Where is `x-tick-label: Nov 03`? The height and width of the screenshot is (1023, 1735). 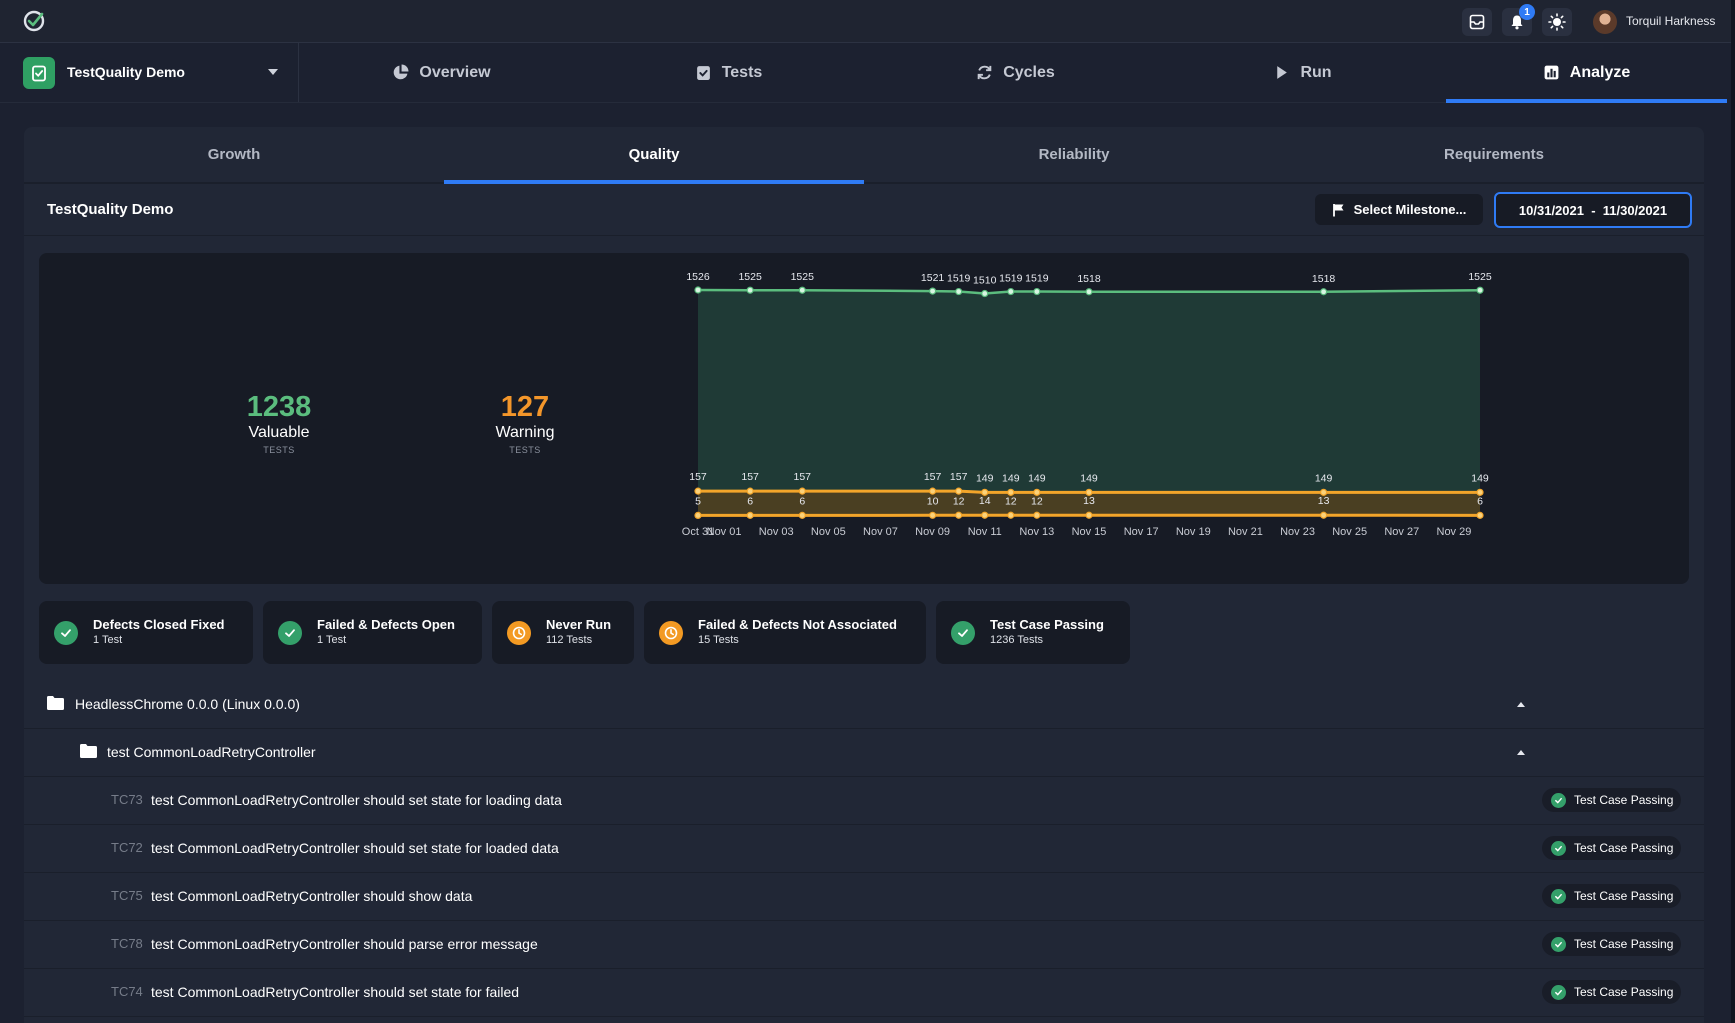
x-tick-label: Nov 03 is located at coordinates (776, 532).